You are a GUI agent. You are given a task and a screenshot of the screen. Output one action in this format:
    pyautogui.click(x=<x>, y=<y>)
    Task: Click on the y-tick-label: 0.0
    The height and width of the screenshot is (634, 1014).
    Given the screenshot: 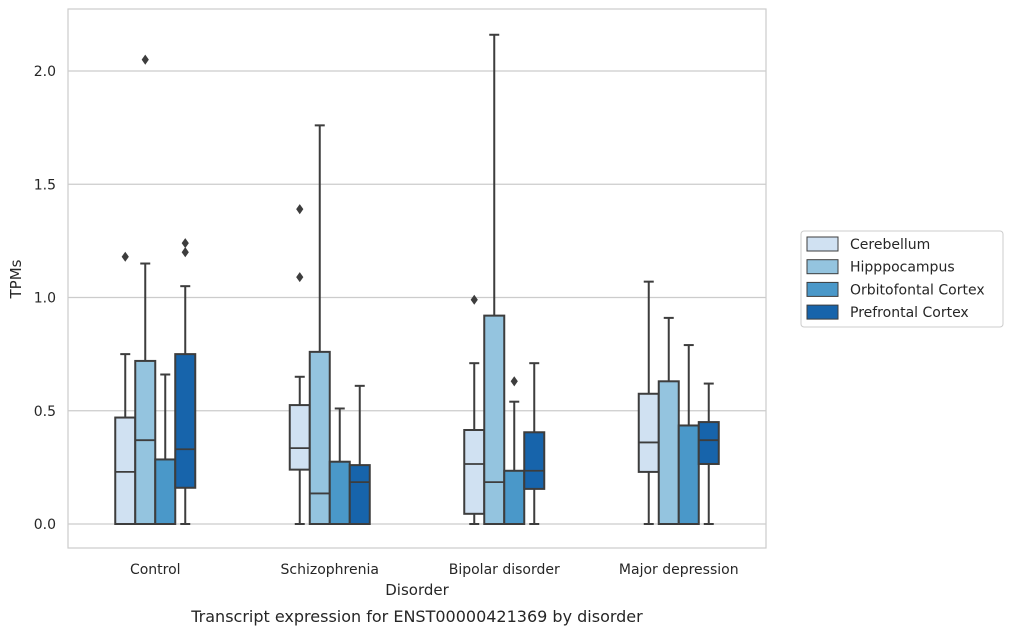 What is the action you would take?
    pyautogui.click(x=45, y=525)
    